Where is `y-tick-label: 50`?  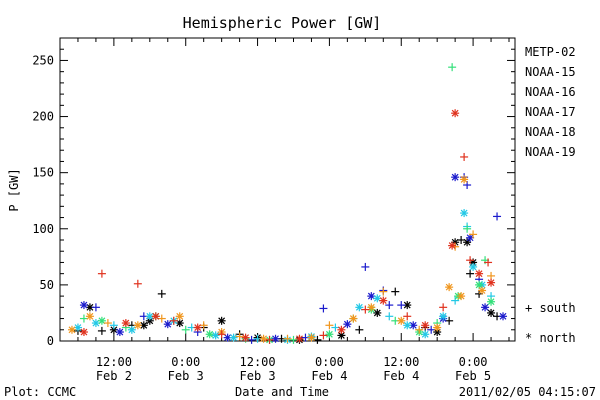 y-tick-label: 50 is located at coordinates (47, 285).